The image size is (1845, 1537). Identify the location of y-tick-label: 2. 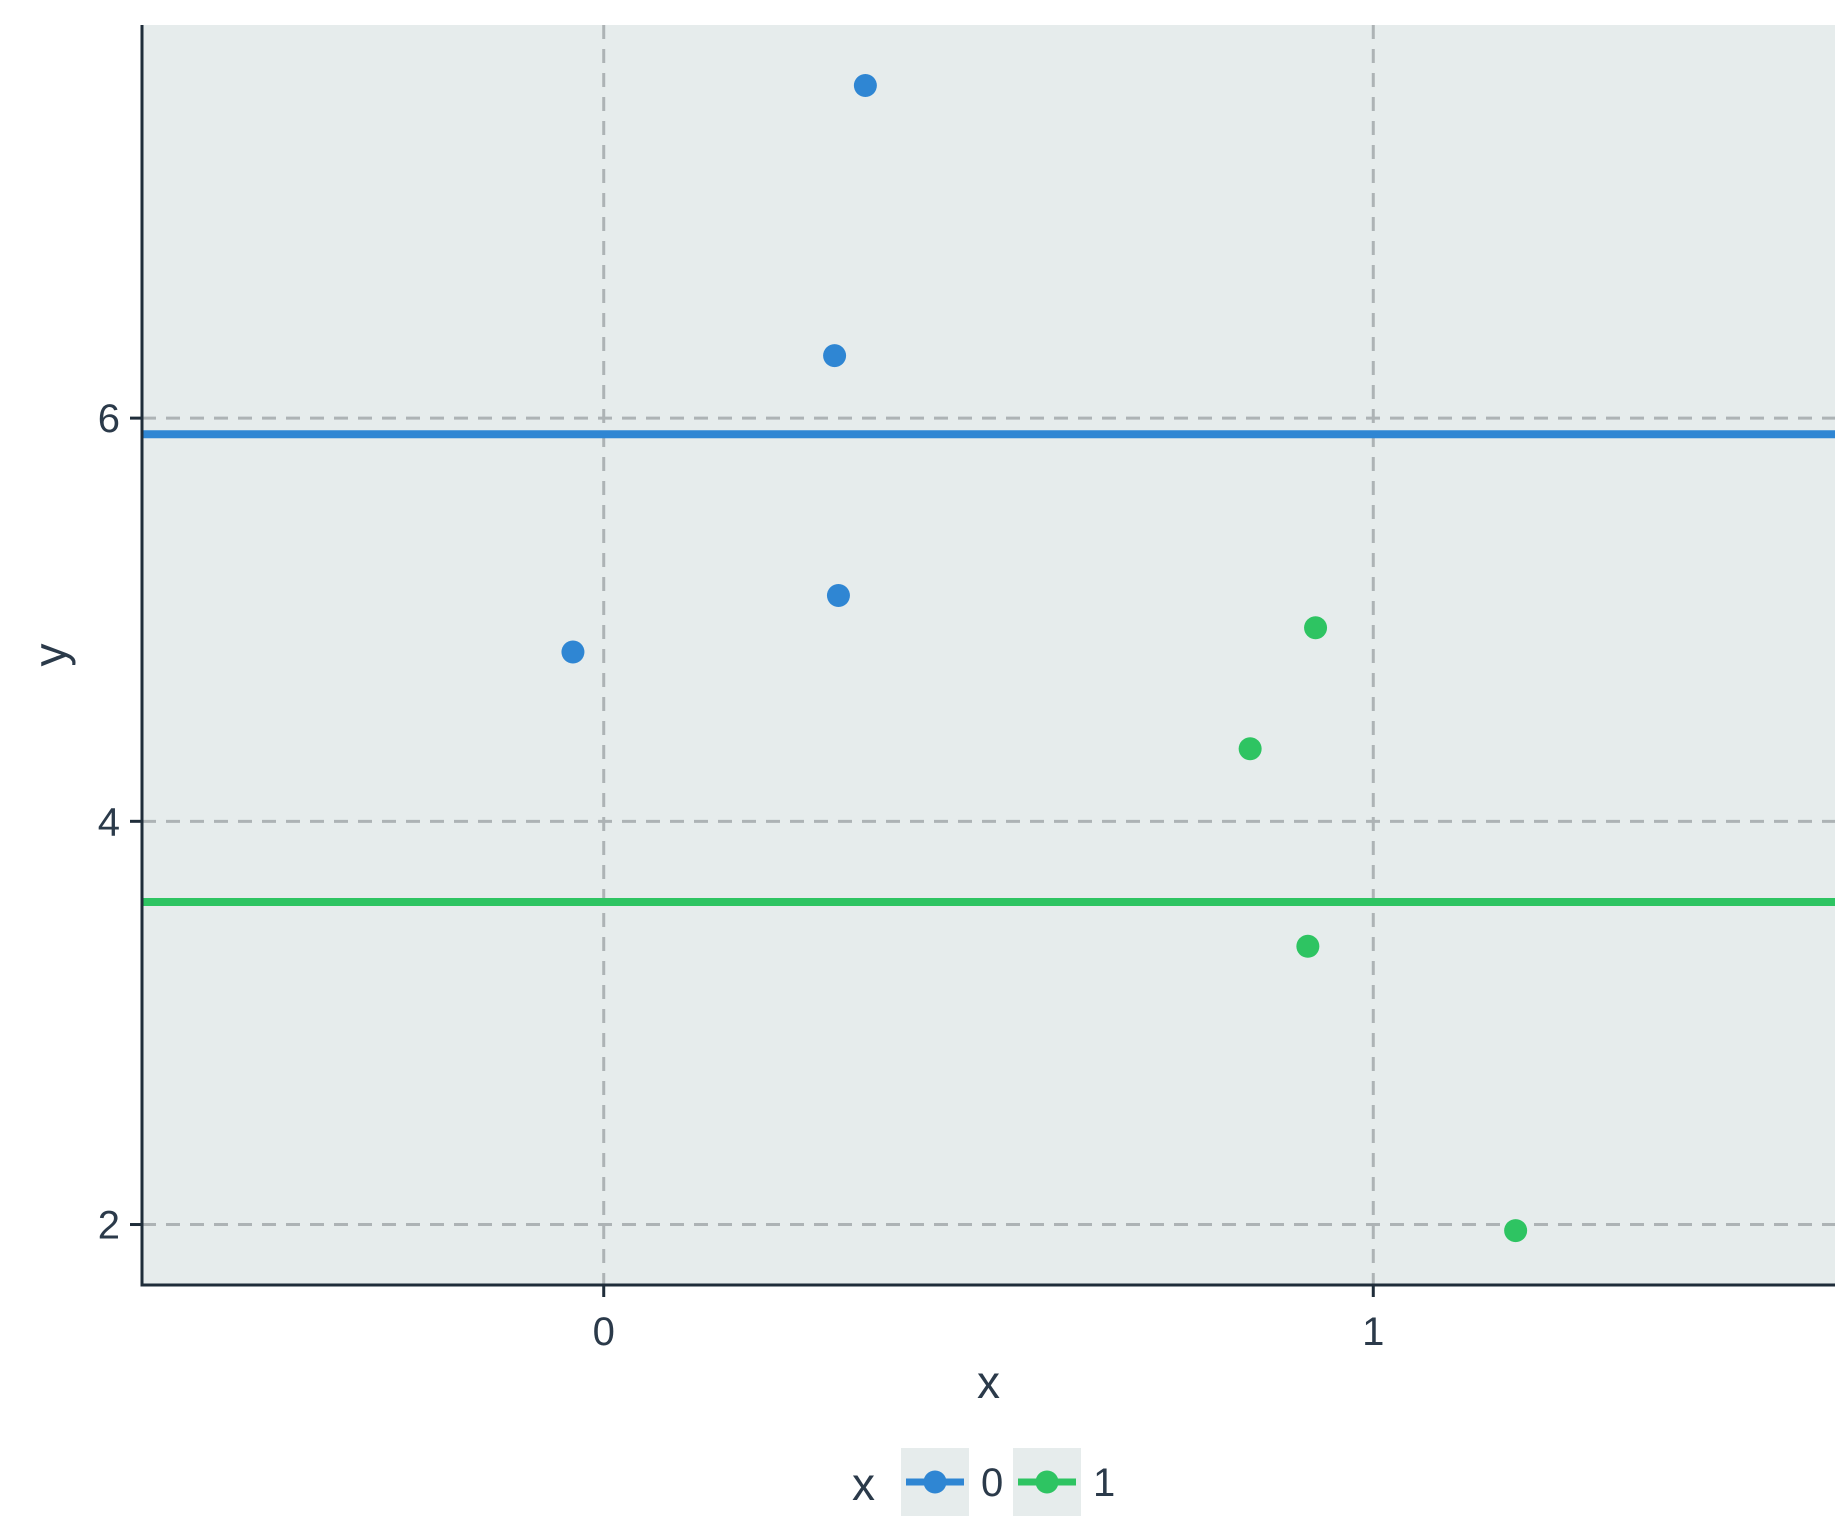
(109, 1226).